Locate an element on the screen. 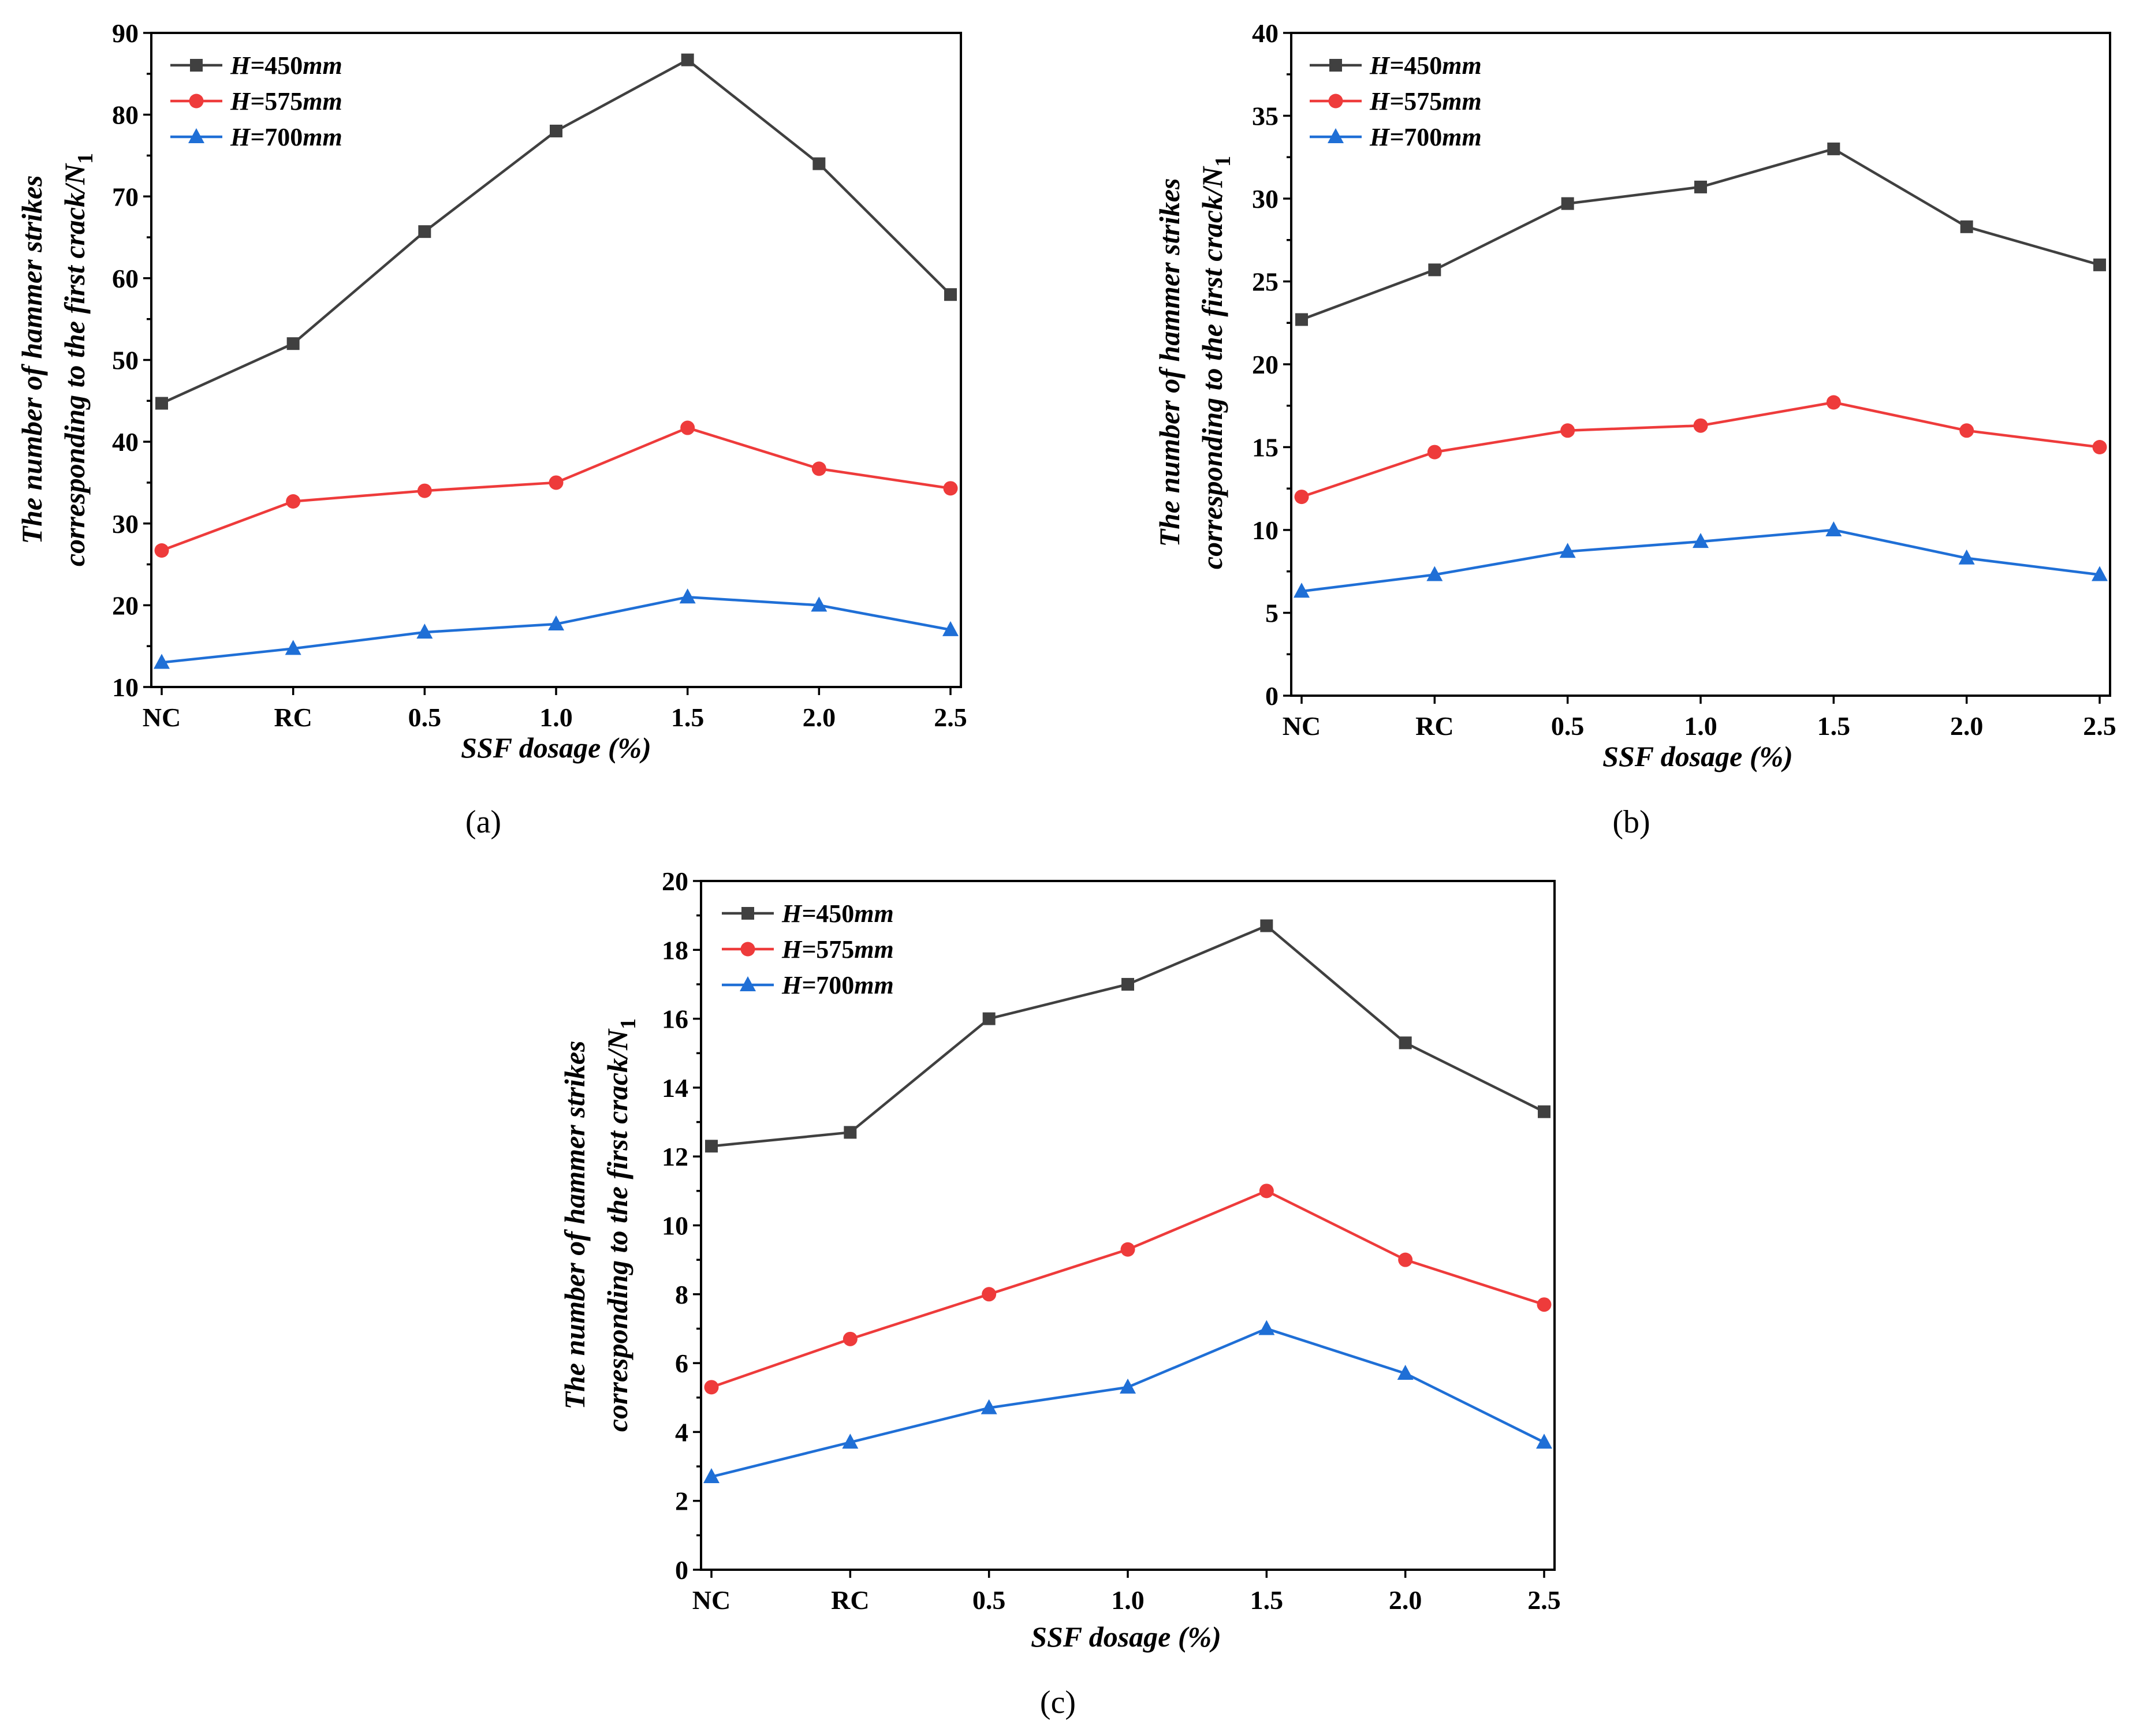 Image resolution: width=2132 pixels, height=1736 pixels. y-tick-label: 50 is located at coordinates (125, 360).